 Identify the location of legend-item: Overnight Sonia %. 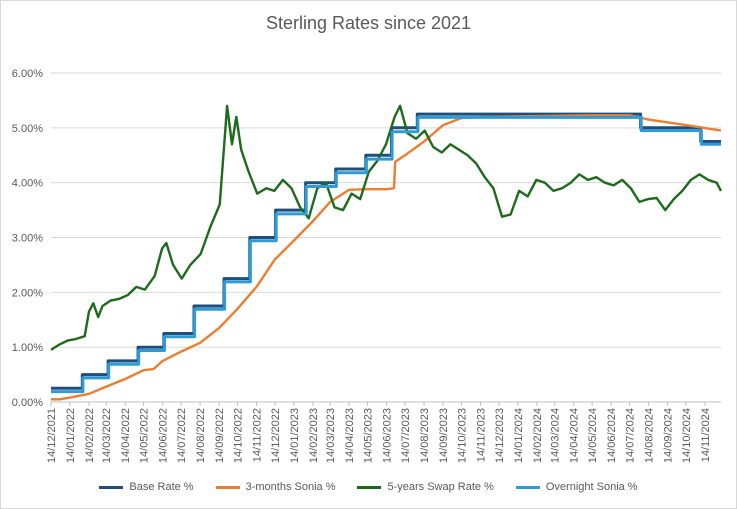
(576, 487).